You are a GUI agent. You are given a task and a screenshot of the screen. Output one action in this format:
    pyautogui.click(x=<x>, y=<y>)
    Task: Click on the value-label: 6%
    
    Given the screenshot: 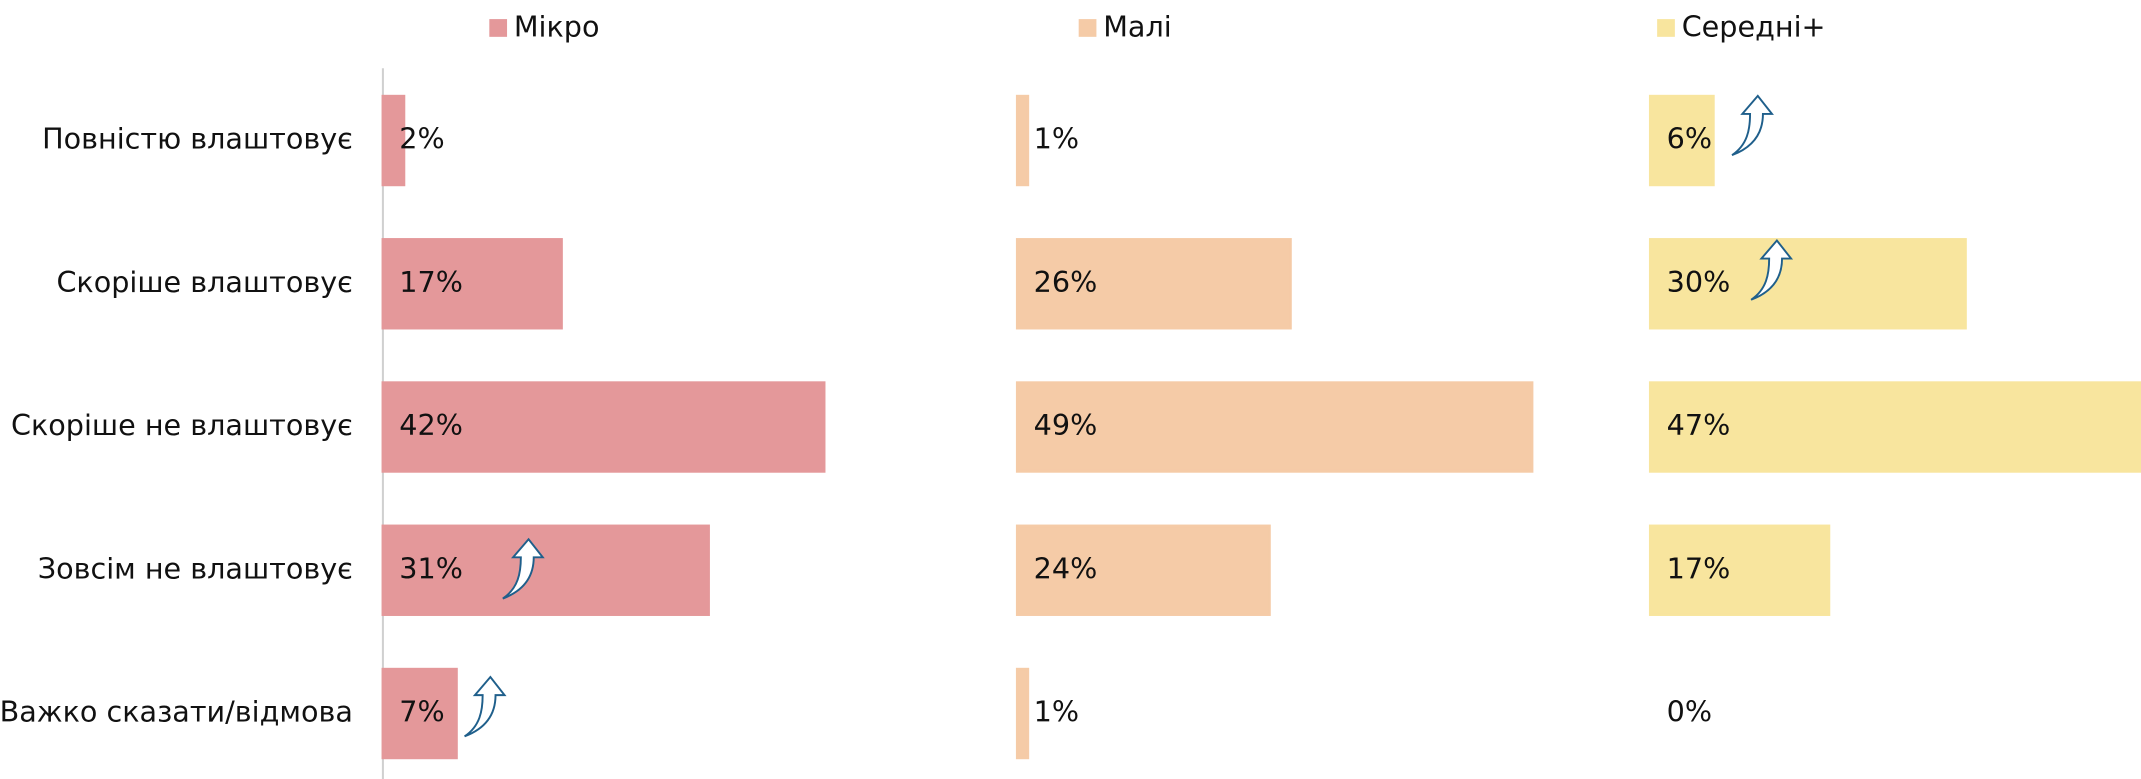 What is the action you would take?
    pyautogui.click(x=1689, y=139)
    